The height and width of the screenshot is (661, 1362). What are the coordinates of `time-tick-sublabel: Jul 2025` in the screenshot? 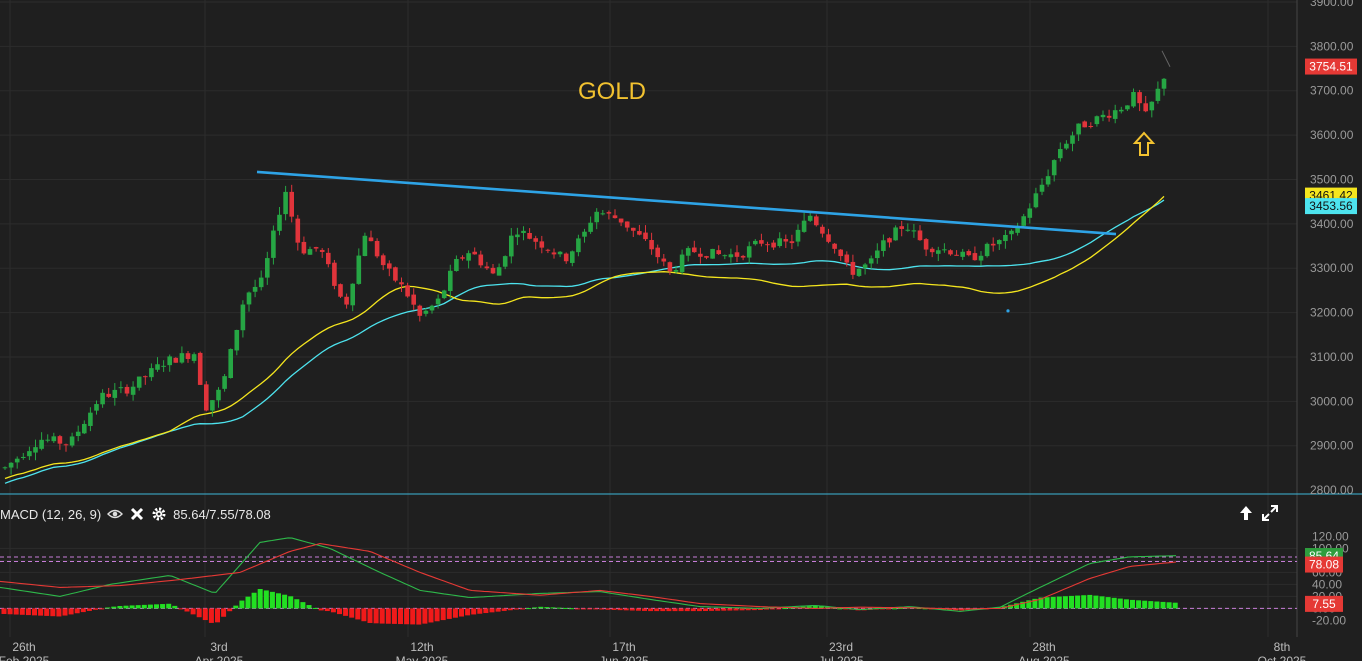 It's located at (841, 657).